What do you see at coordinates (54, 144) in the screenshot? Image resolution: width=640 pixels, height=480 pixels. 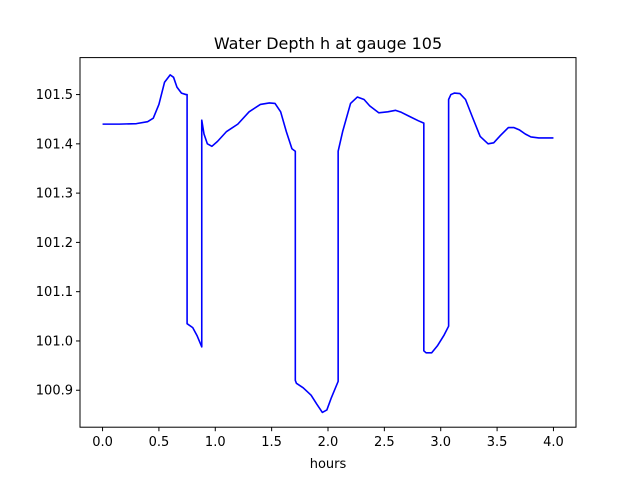 I see `y-tick-label: 101.4` at bounding box center [54, 144].